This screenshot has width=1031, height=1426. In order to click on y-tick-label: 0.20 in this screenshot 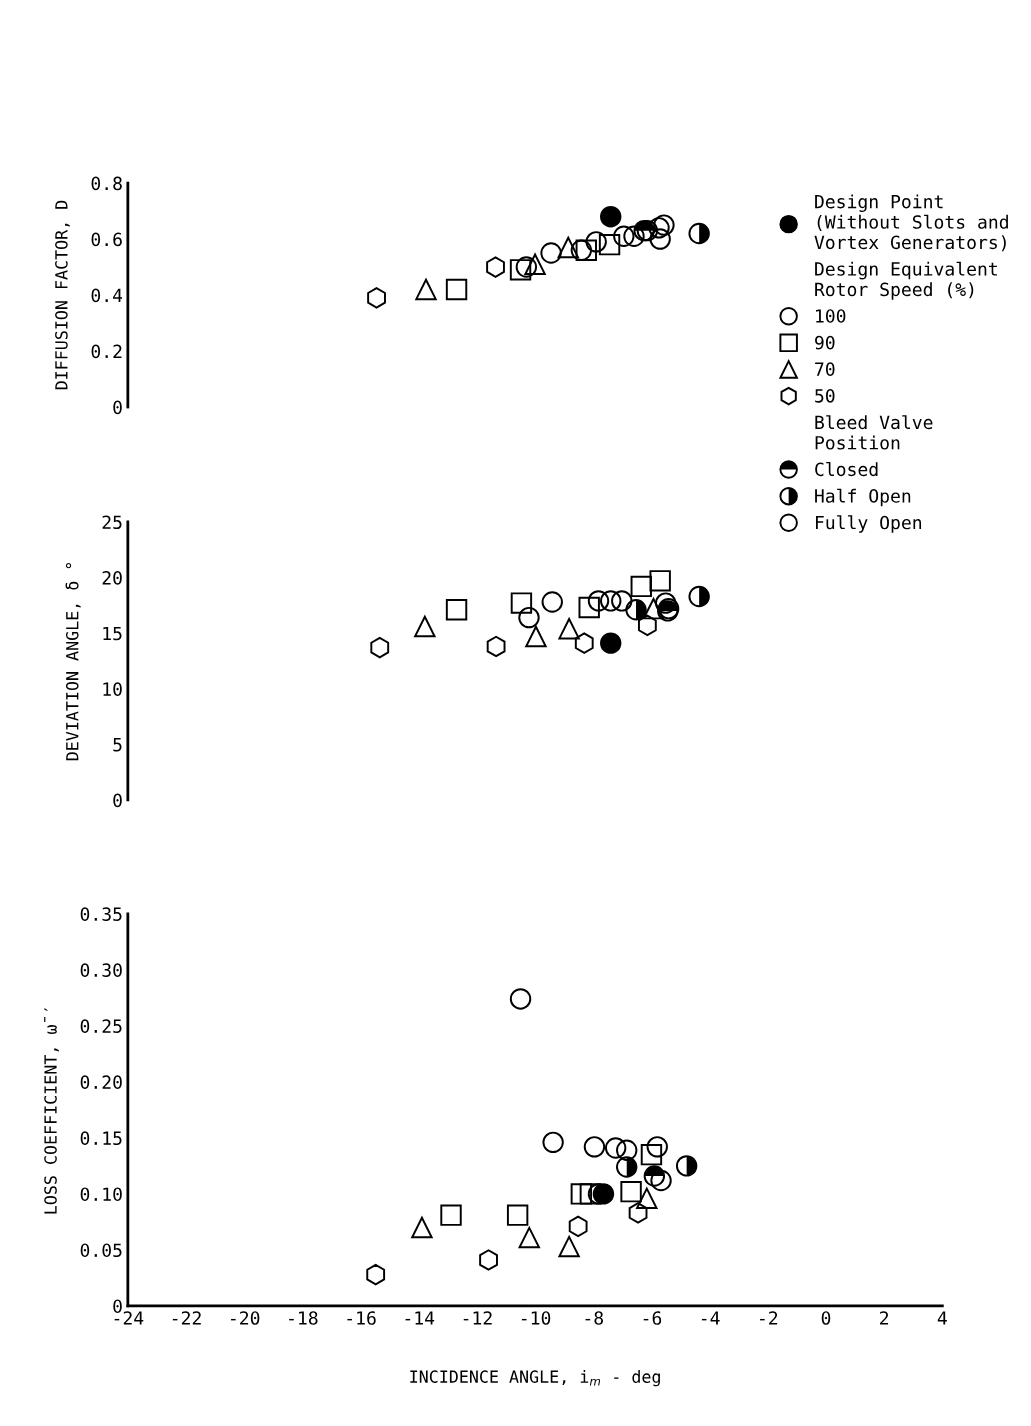, I will do `click(101, 1082)`.